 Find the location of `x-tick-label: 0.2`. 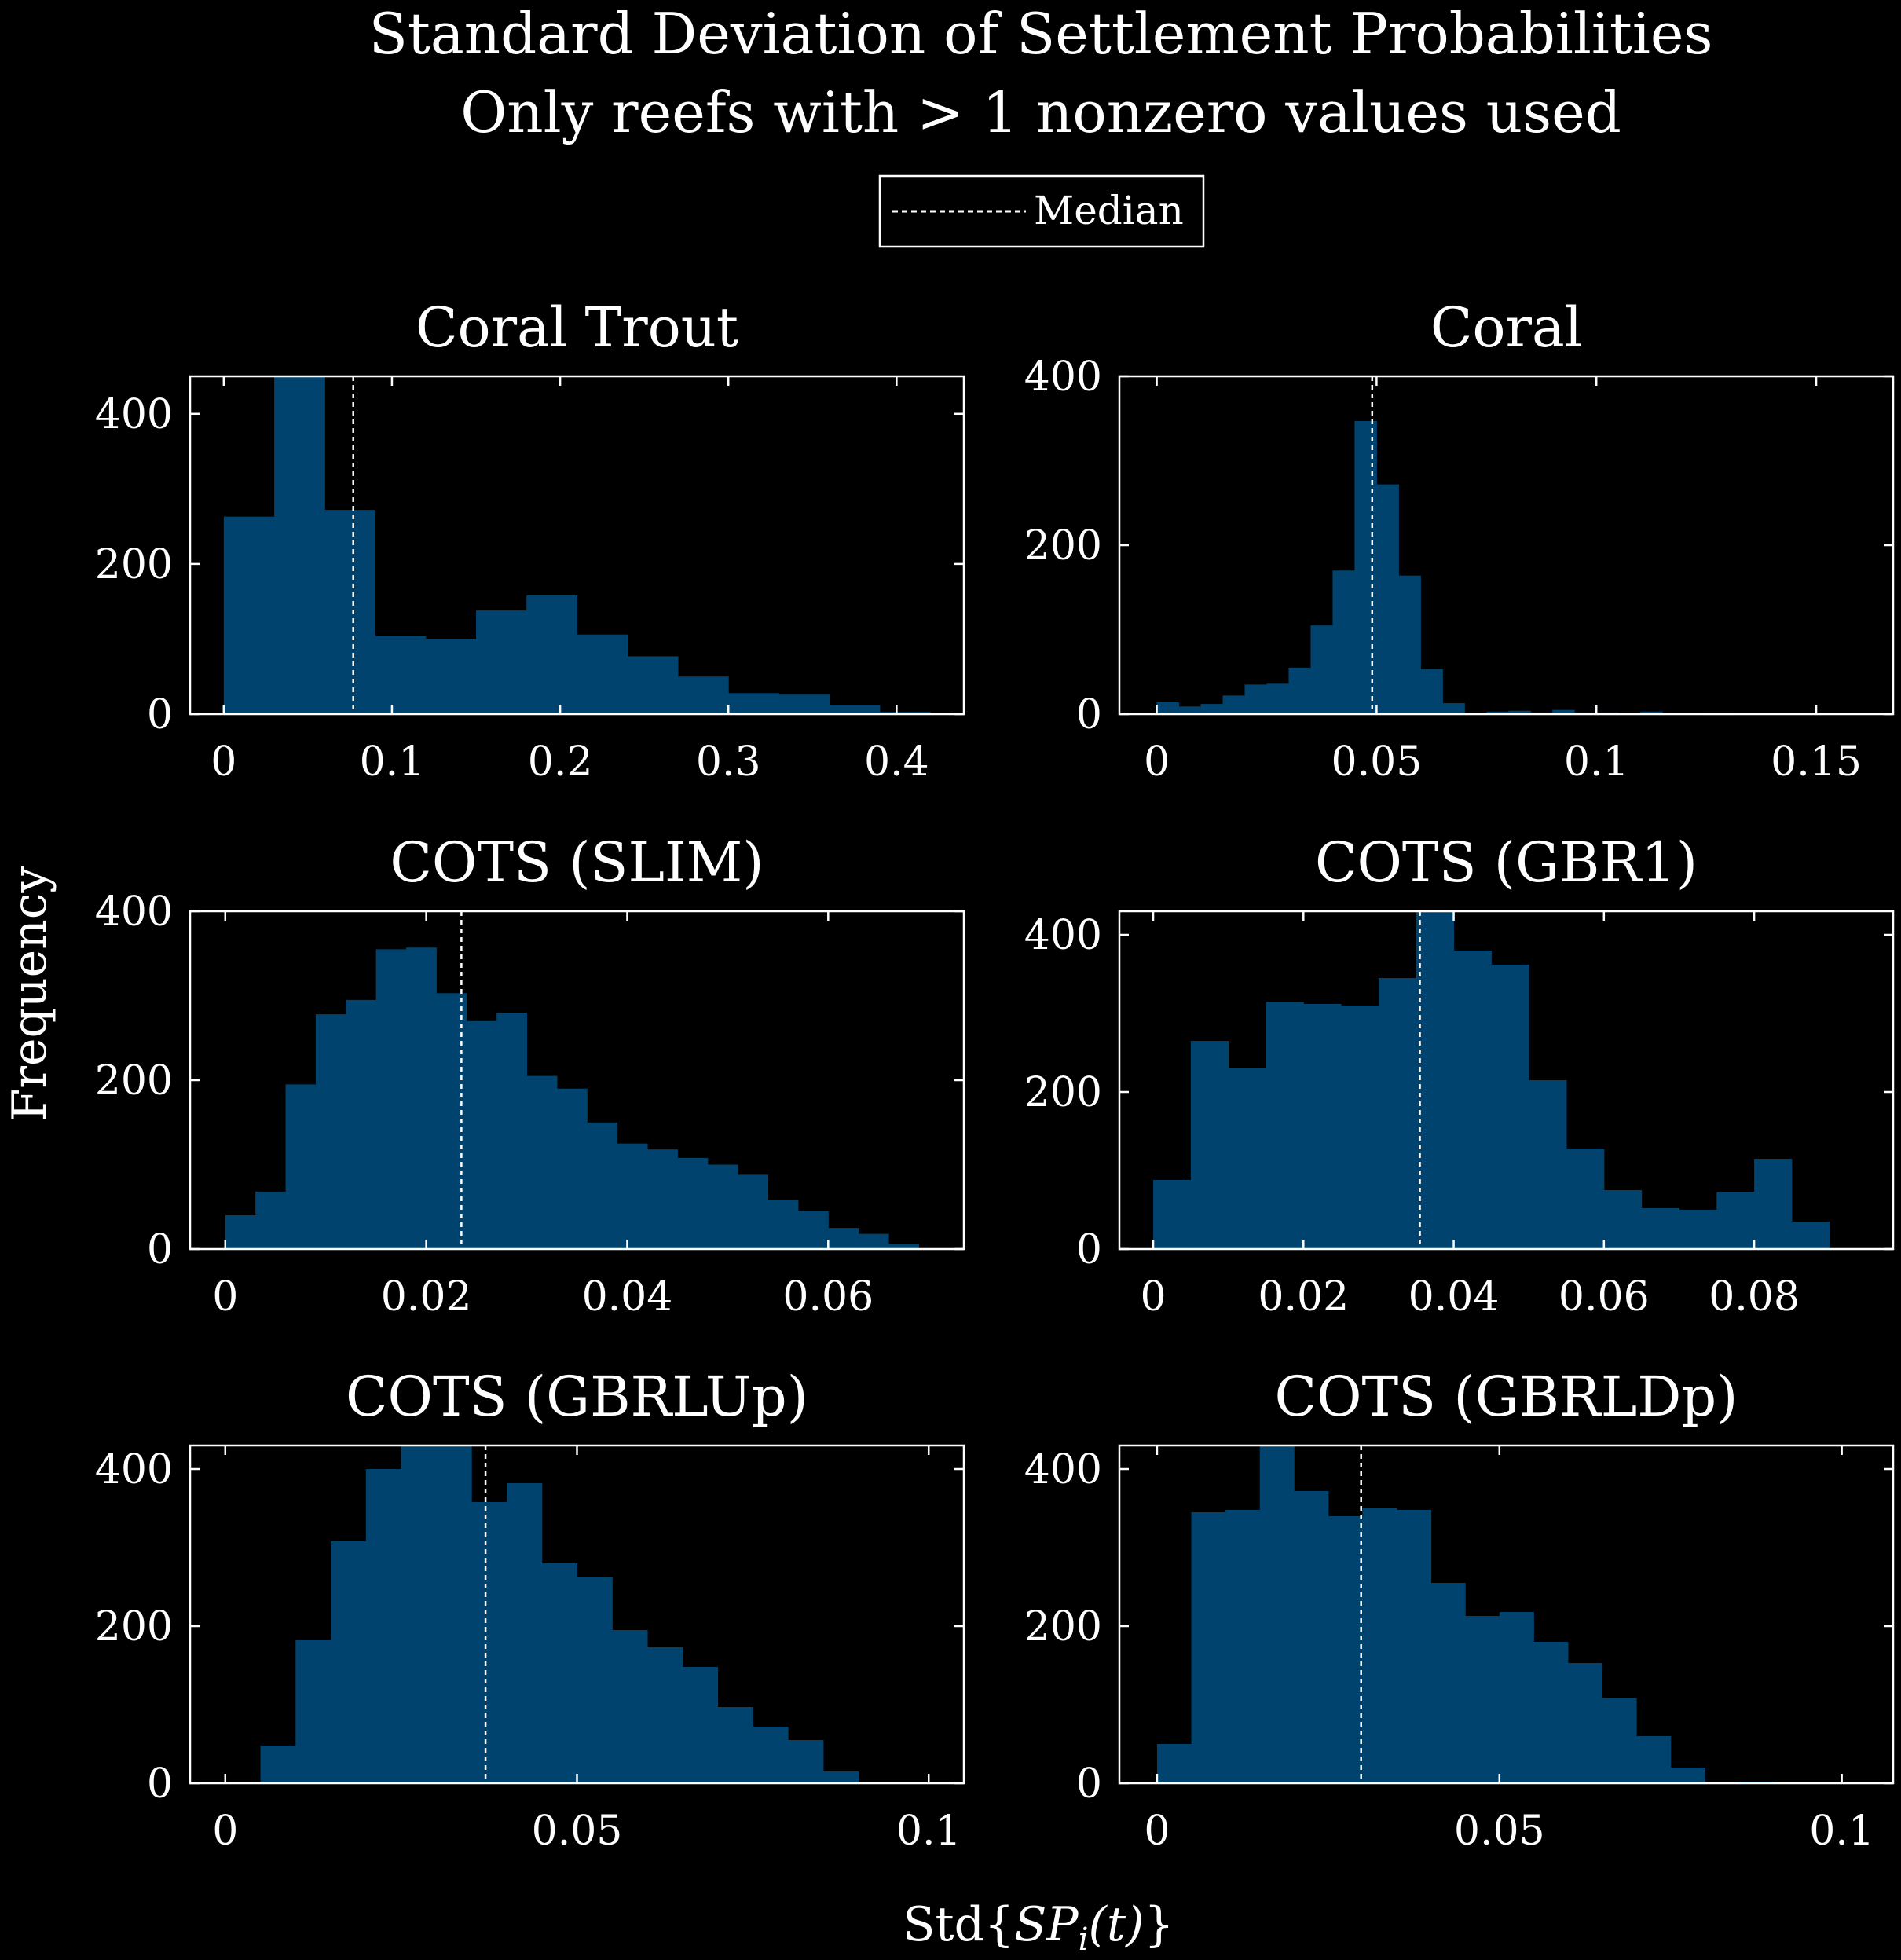

x-tick-label: 0.2 is located at coordinates (560, 762).